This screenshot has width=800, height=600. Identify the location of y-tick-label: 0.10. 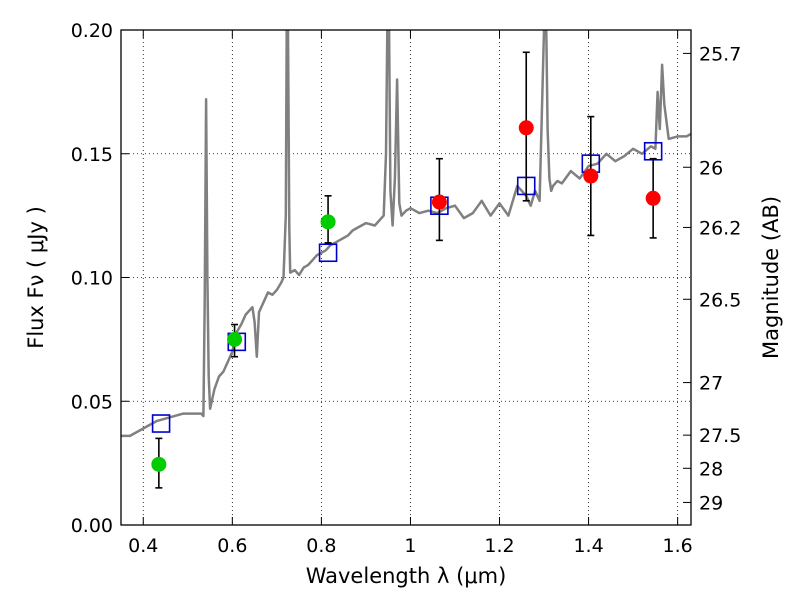
(92, 279).